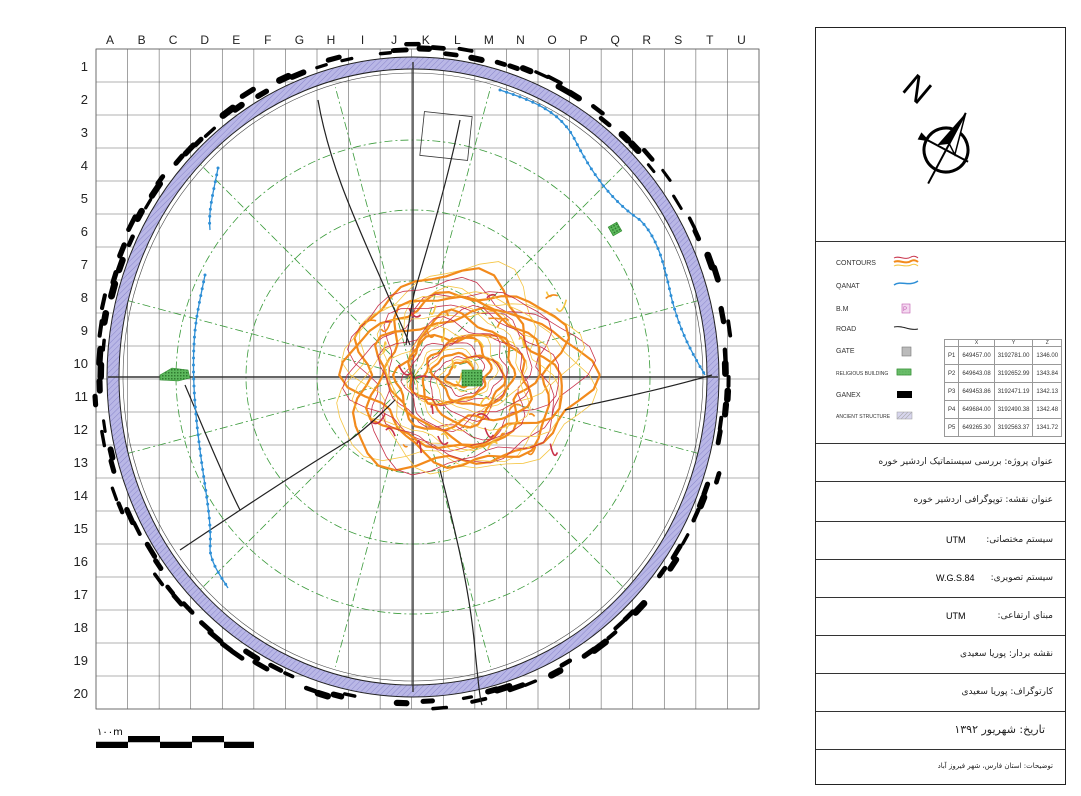 The image size is (1081, 796). I want to click on column-label: D, so click(204, 40).